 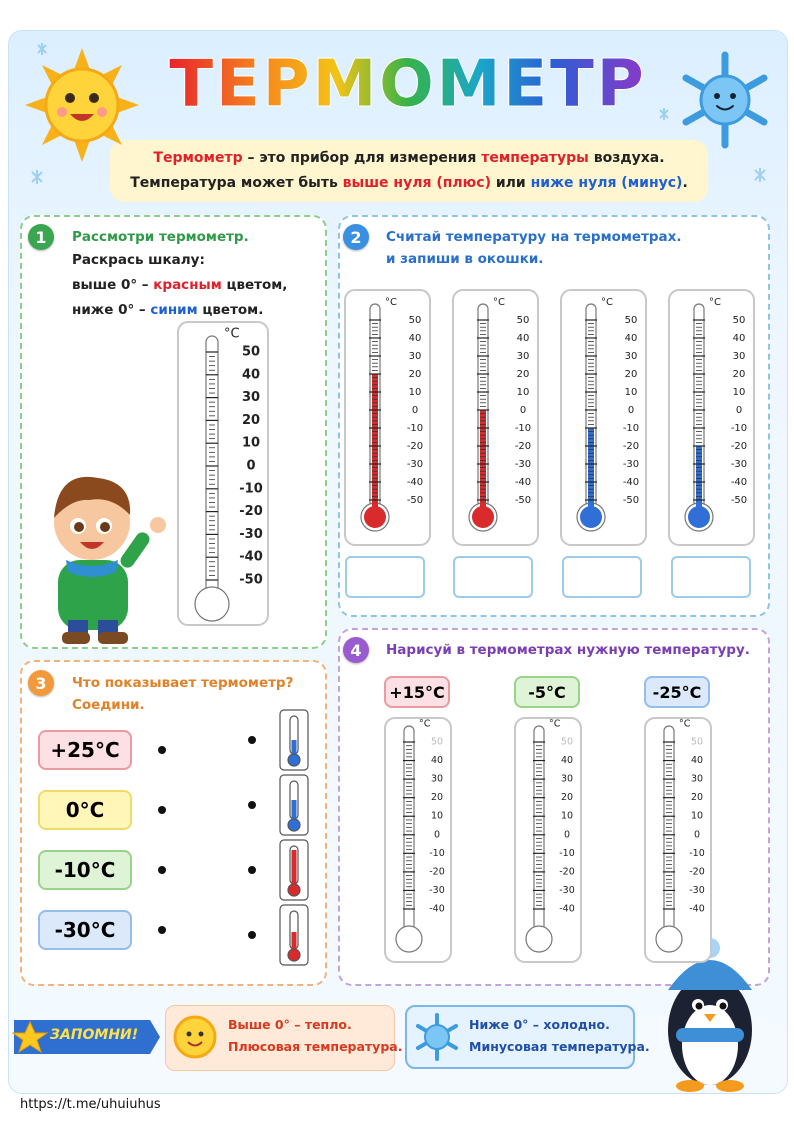 What do you see at coordinates (179, 310) in the screenshot?
I see `instruction-line: ниже 0° – синим цветом.` at bounding box center [179, 310].